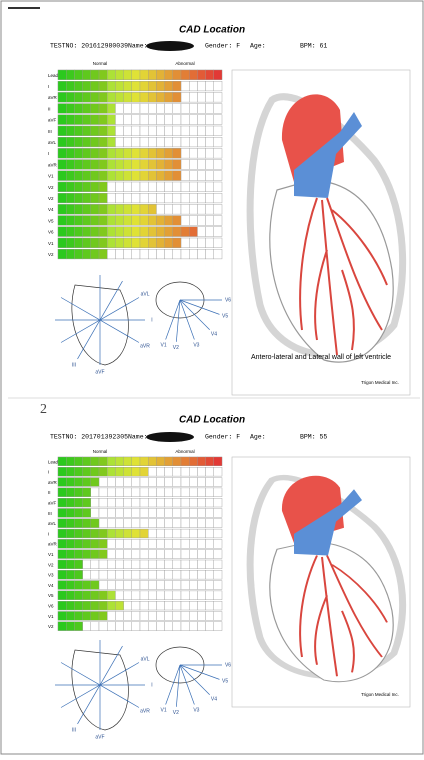 Image resolution: width=424 pixels, height=760 pixels. What do you see at coordinates (212, 420) in the screenshot?
I see `title: CAD Location` at bounding box center [212, 420].